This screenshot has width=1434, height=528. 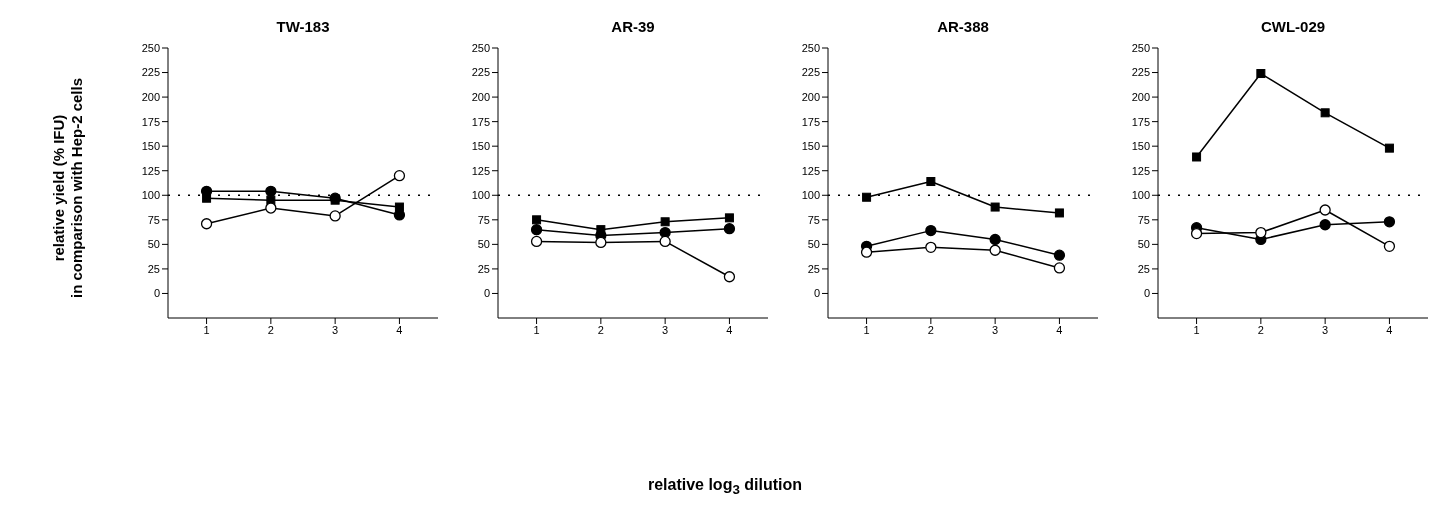 What do you see at coordinates (633, 26) in the screenshot?
I see `chart-title: AR-39` at bounding box center [633, 26].